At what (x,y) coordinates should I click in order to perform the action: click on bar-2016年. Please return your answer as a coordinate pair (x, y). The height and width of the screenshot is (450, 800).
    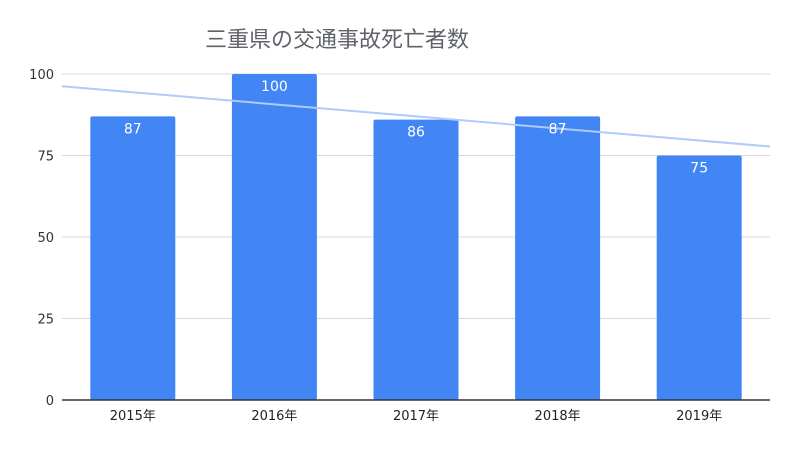
    Looking at the image, I should click on (274, 237).